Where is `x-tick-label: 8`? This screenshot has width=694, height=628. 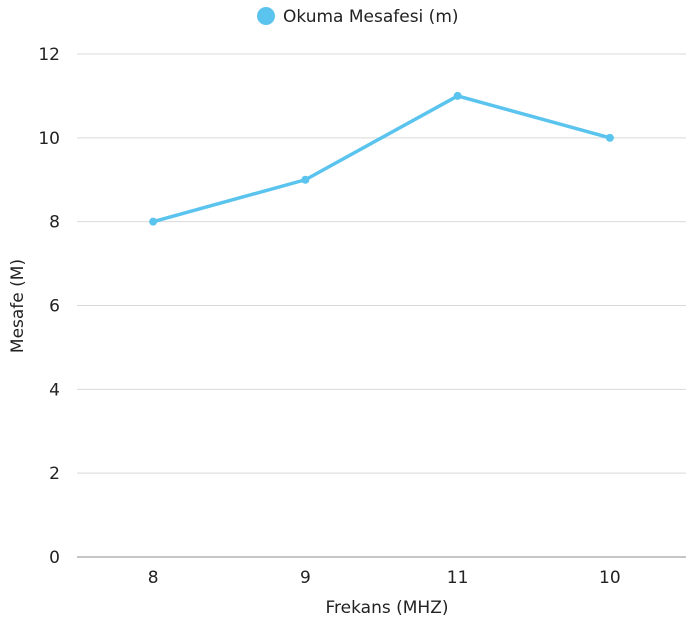 x-tick-label: 8 is located at coordinates (153, 578).